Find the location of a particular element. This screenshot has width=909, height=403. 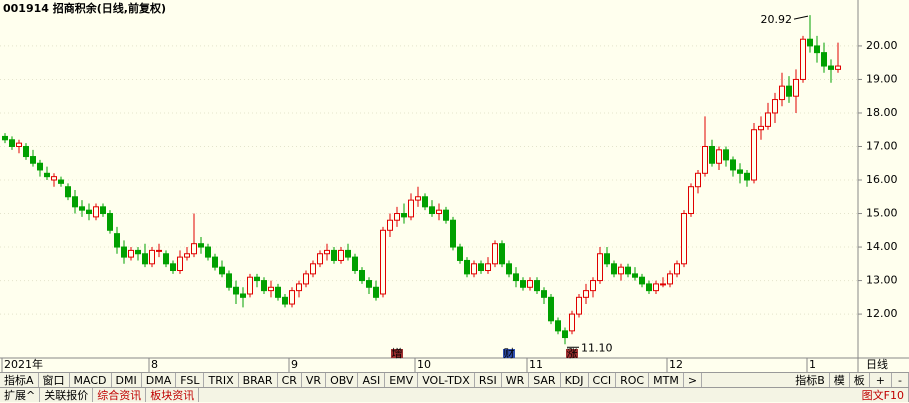

tab: MACD is located at coordinates (91, 380).